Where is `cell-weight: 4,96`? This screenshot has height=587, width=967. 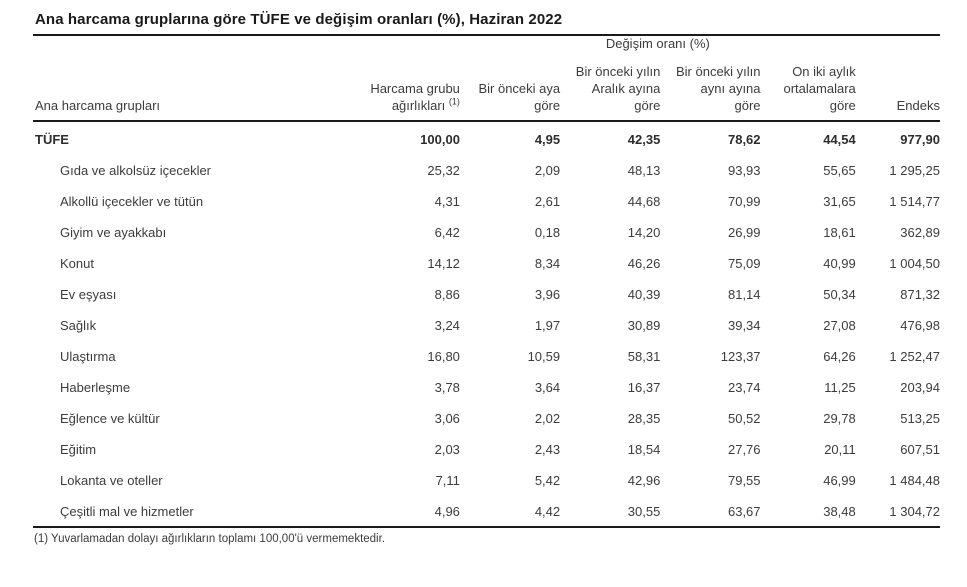
cell-weight: 4,96 is located at coordinates (394, 512).